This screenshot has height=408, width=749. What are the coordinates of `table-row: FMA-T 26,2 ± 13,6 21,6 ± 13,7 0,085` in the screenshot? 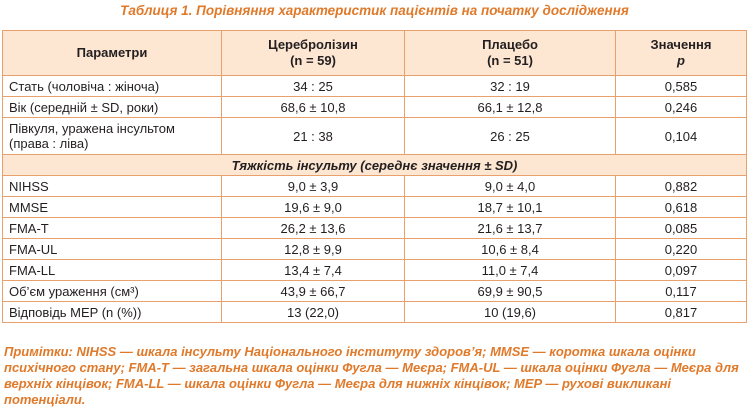 It's located at (374, 228).